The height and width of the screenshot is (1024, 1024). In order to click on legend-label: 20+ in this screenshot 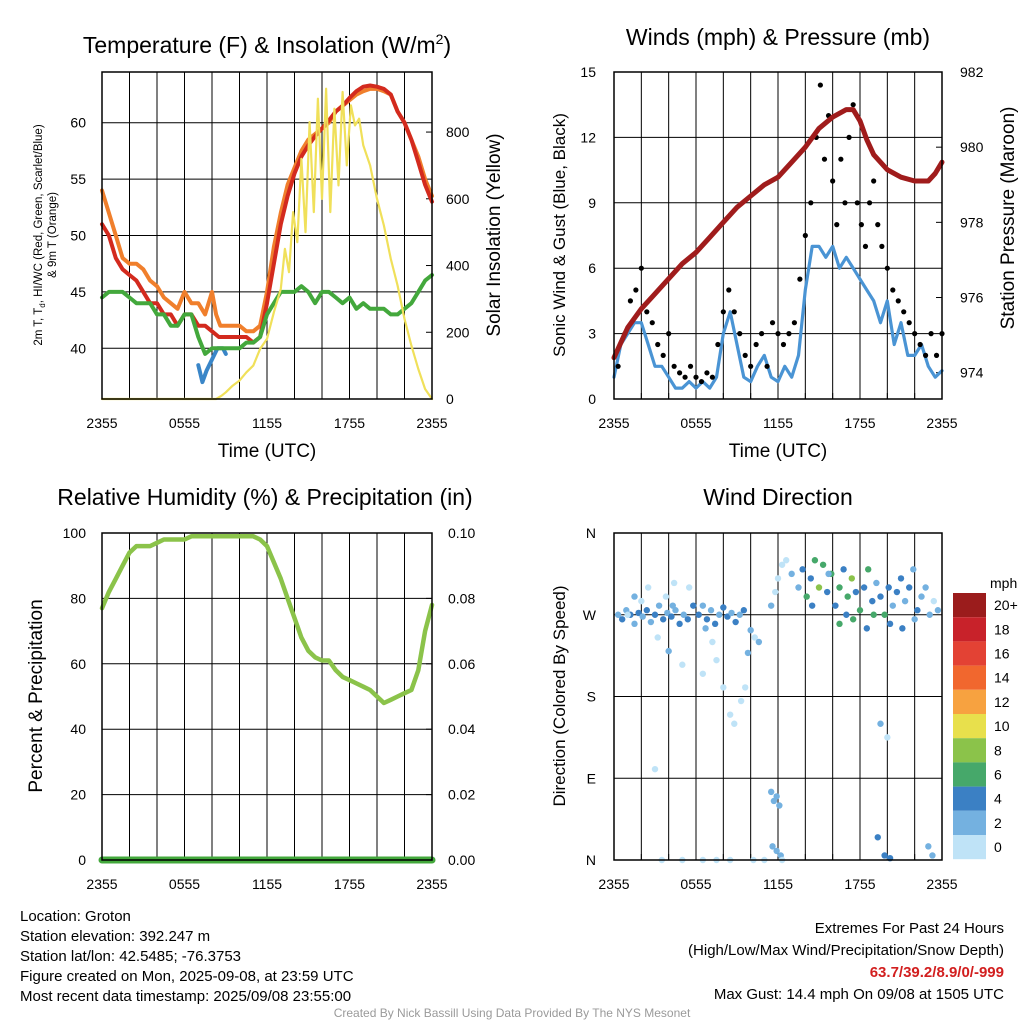, I will do `click(1006, 605)`.